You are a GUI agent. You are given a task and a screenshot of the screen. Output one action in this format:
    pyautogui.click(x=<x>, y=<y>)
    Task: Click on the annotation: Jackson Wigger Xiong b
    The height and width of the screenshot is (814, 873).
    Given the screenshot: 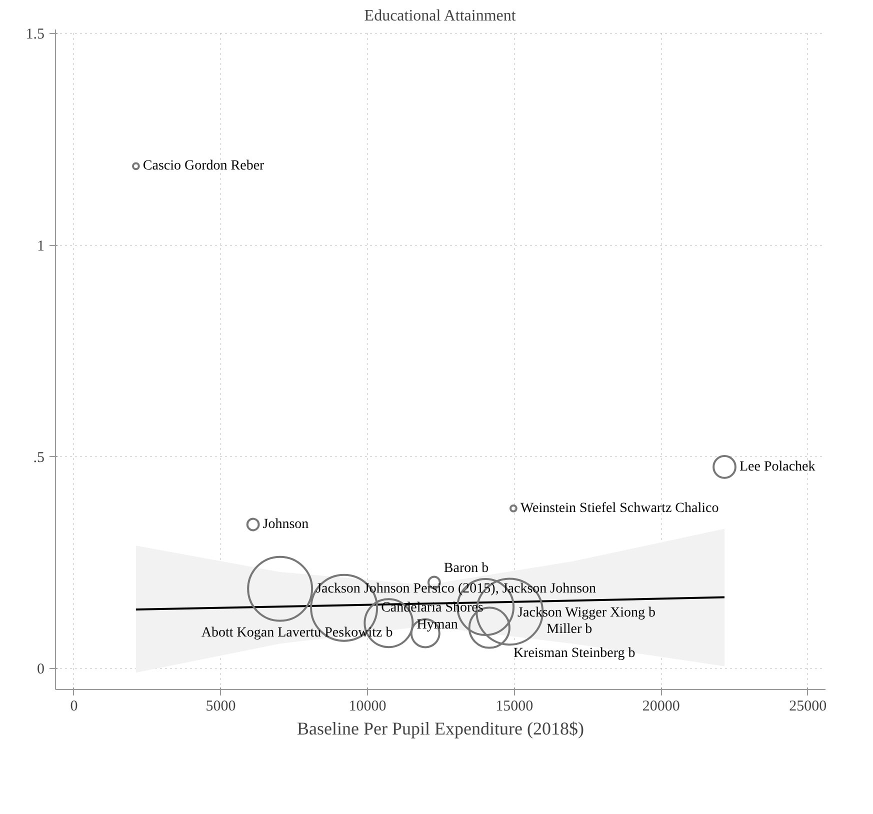 What is the action you would take?
    pyautogui.click(x=587, y=613)
    